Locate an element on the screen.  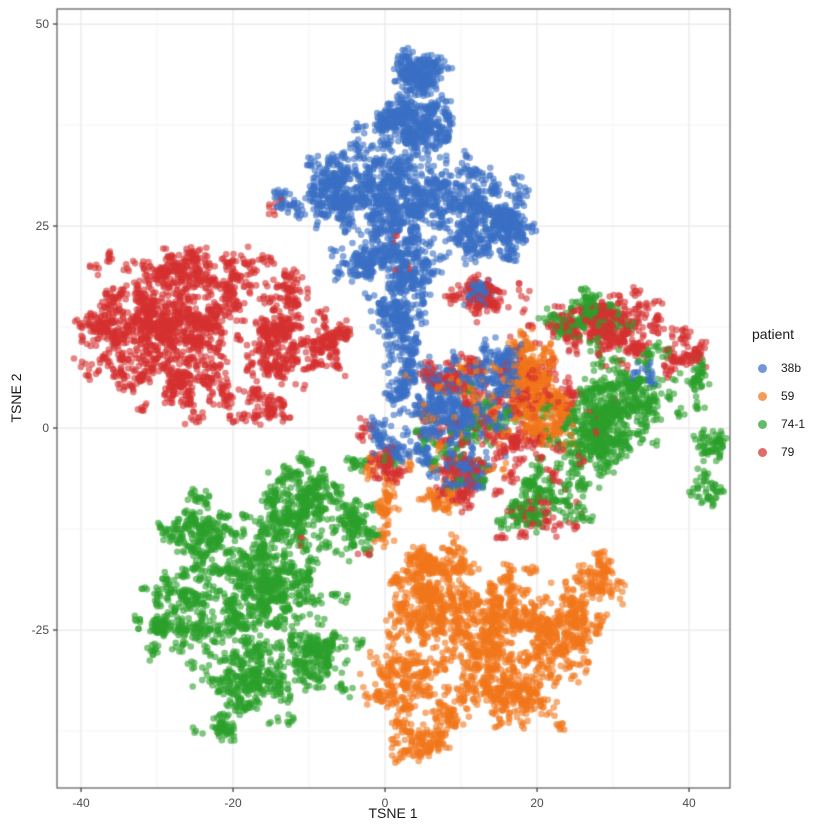
legend-title: patient is located at coordinates (773, 334).